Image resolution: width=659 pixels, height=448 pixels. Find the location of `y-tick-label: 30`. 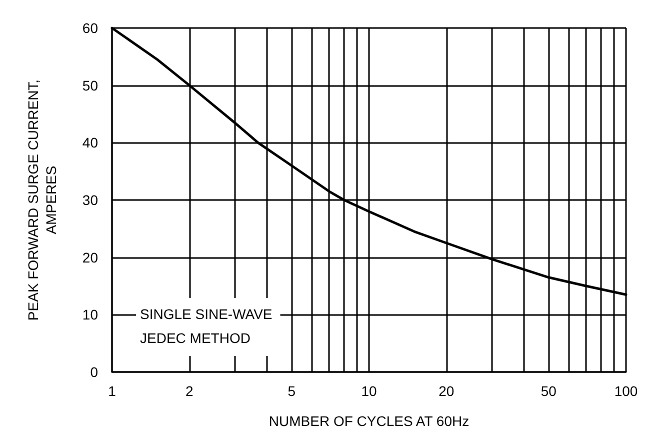

y-tick-label: 30 is located at coordinates (90, 200).